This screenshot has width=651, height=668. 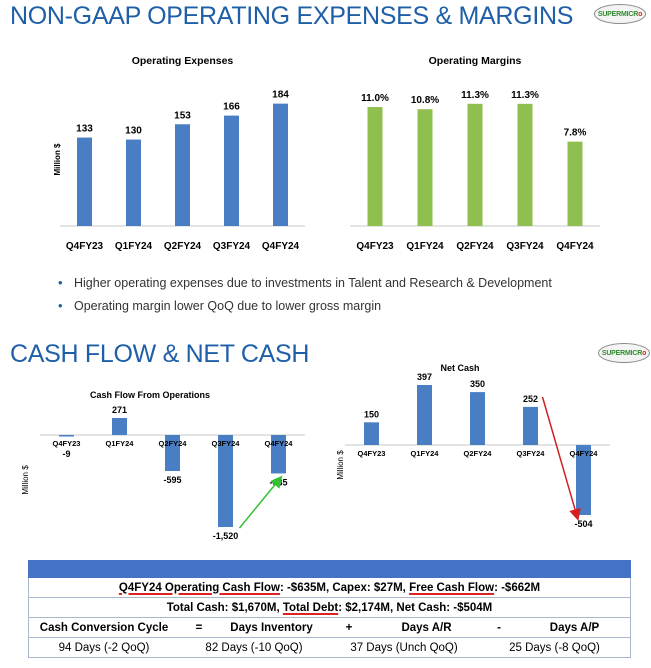 What do you see at coordinates (199, 587) in the screenshot?
I see `ocf-label: Q4FY24 Operating Cash Flow` at bounding box center [199, 587].